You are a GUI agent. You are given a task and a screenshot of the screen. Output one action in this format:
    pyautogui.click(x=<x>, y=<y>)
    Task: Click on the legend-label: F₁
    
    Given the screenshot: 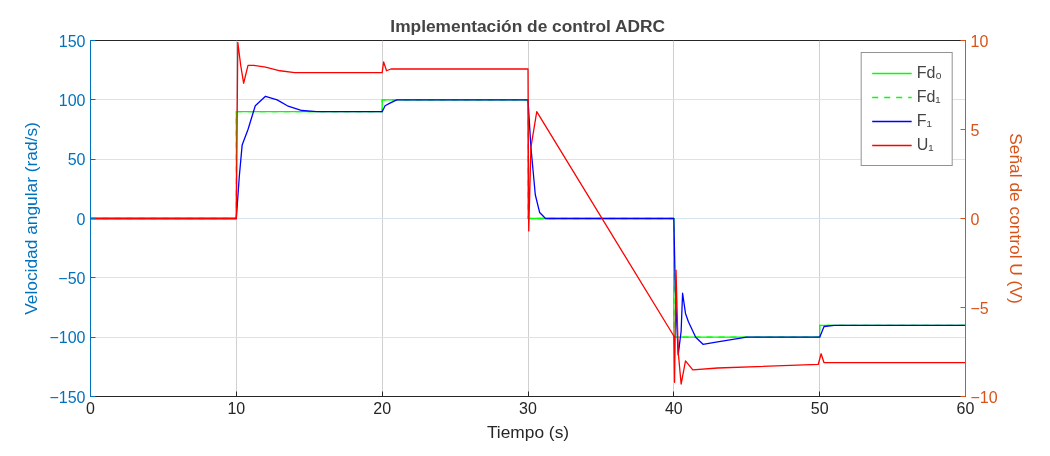 What is the action you would take?
    pyautogui.click(x=924, y=121)
    